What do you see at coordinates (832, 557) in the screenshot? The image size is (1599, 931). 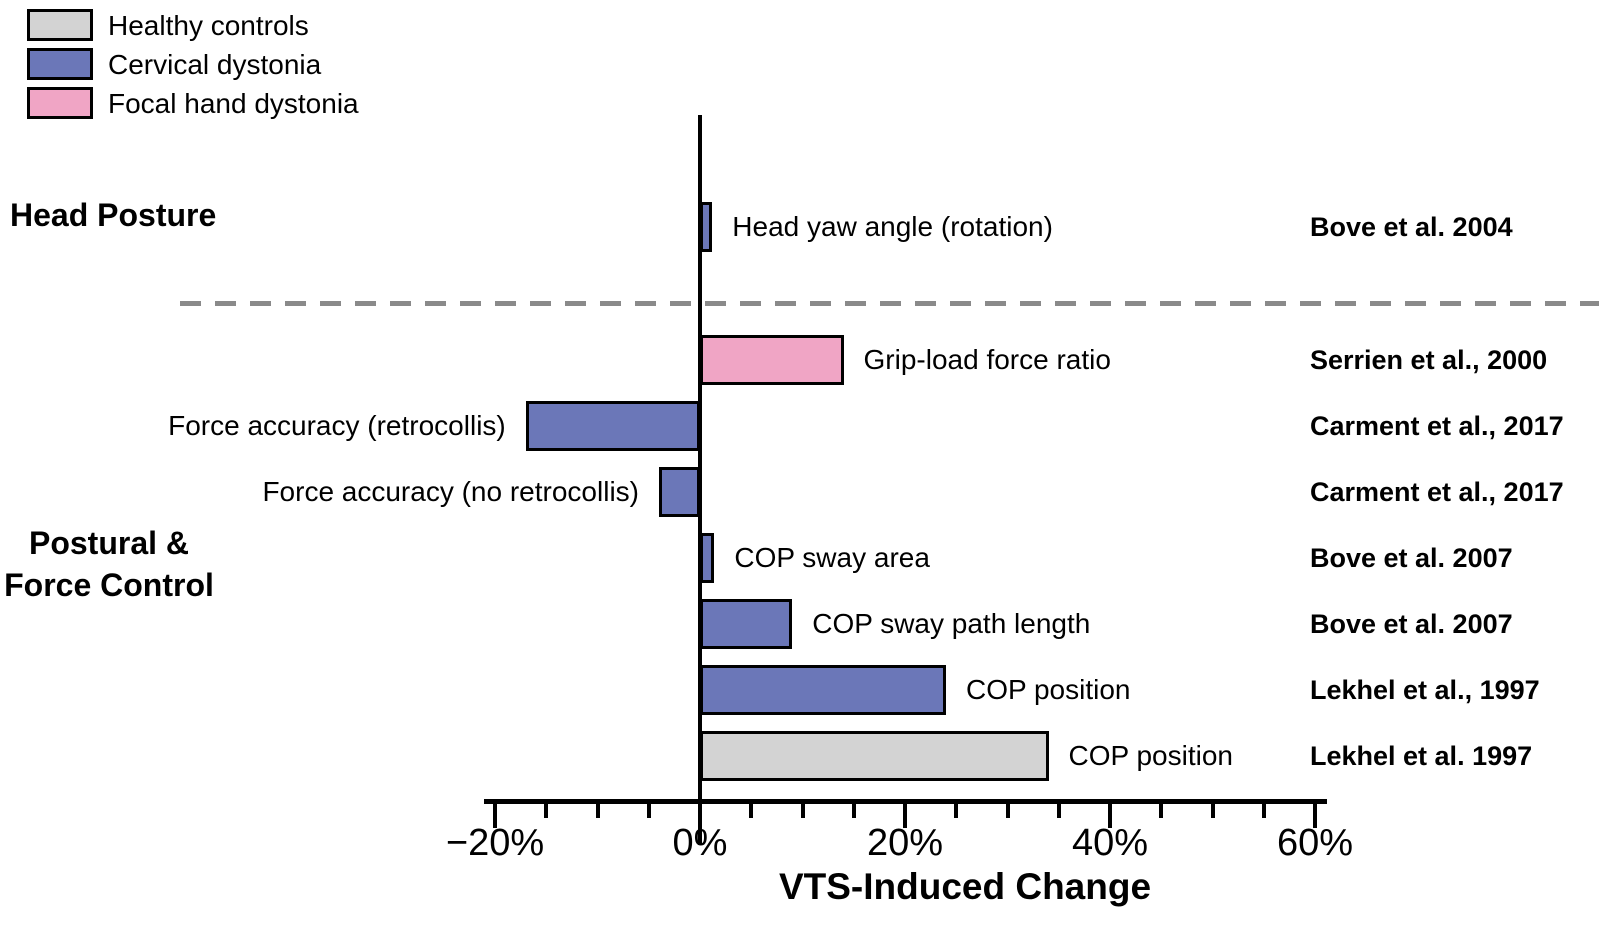 I see `bar-label: COP sway area` at bounding box center [832, 557].